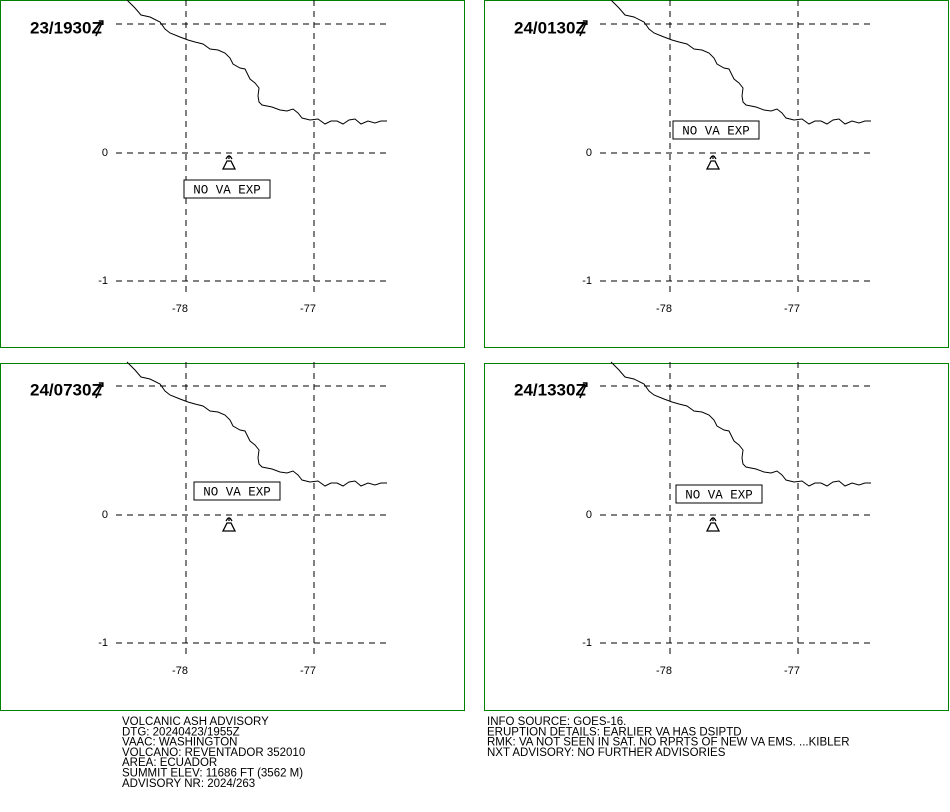  I want to click on advisory-line: ERUPTION DETAILS: EARLIER VA HAS DSIPTD, so click(614, 732).